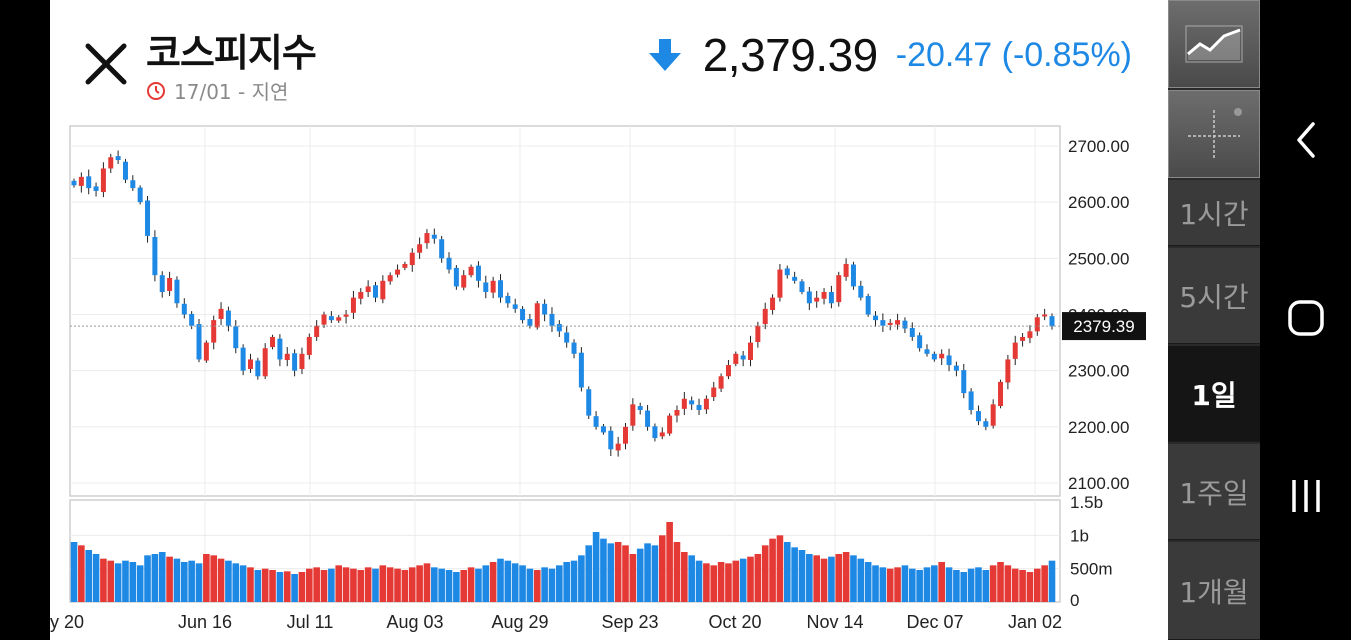  What do you see at coordinates (106, 64) in the screenshot?
I see `close-icon` at bounding box center [106, 64].